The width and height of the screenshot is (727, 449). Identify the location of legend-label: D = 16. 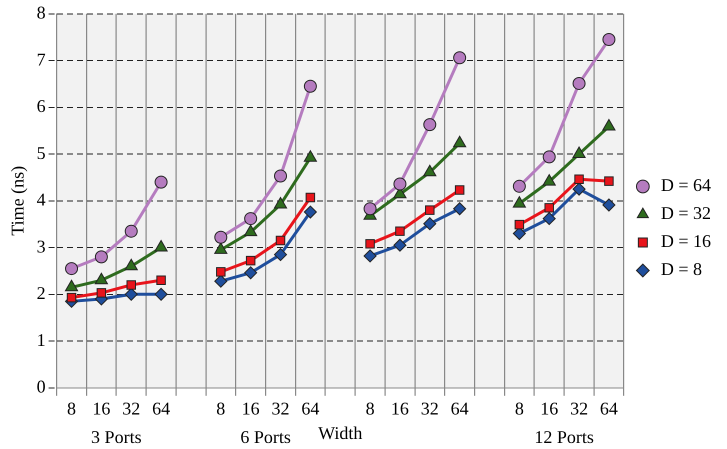
(686, 241).